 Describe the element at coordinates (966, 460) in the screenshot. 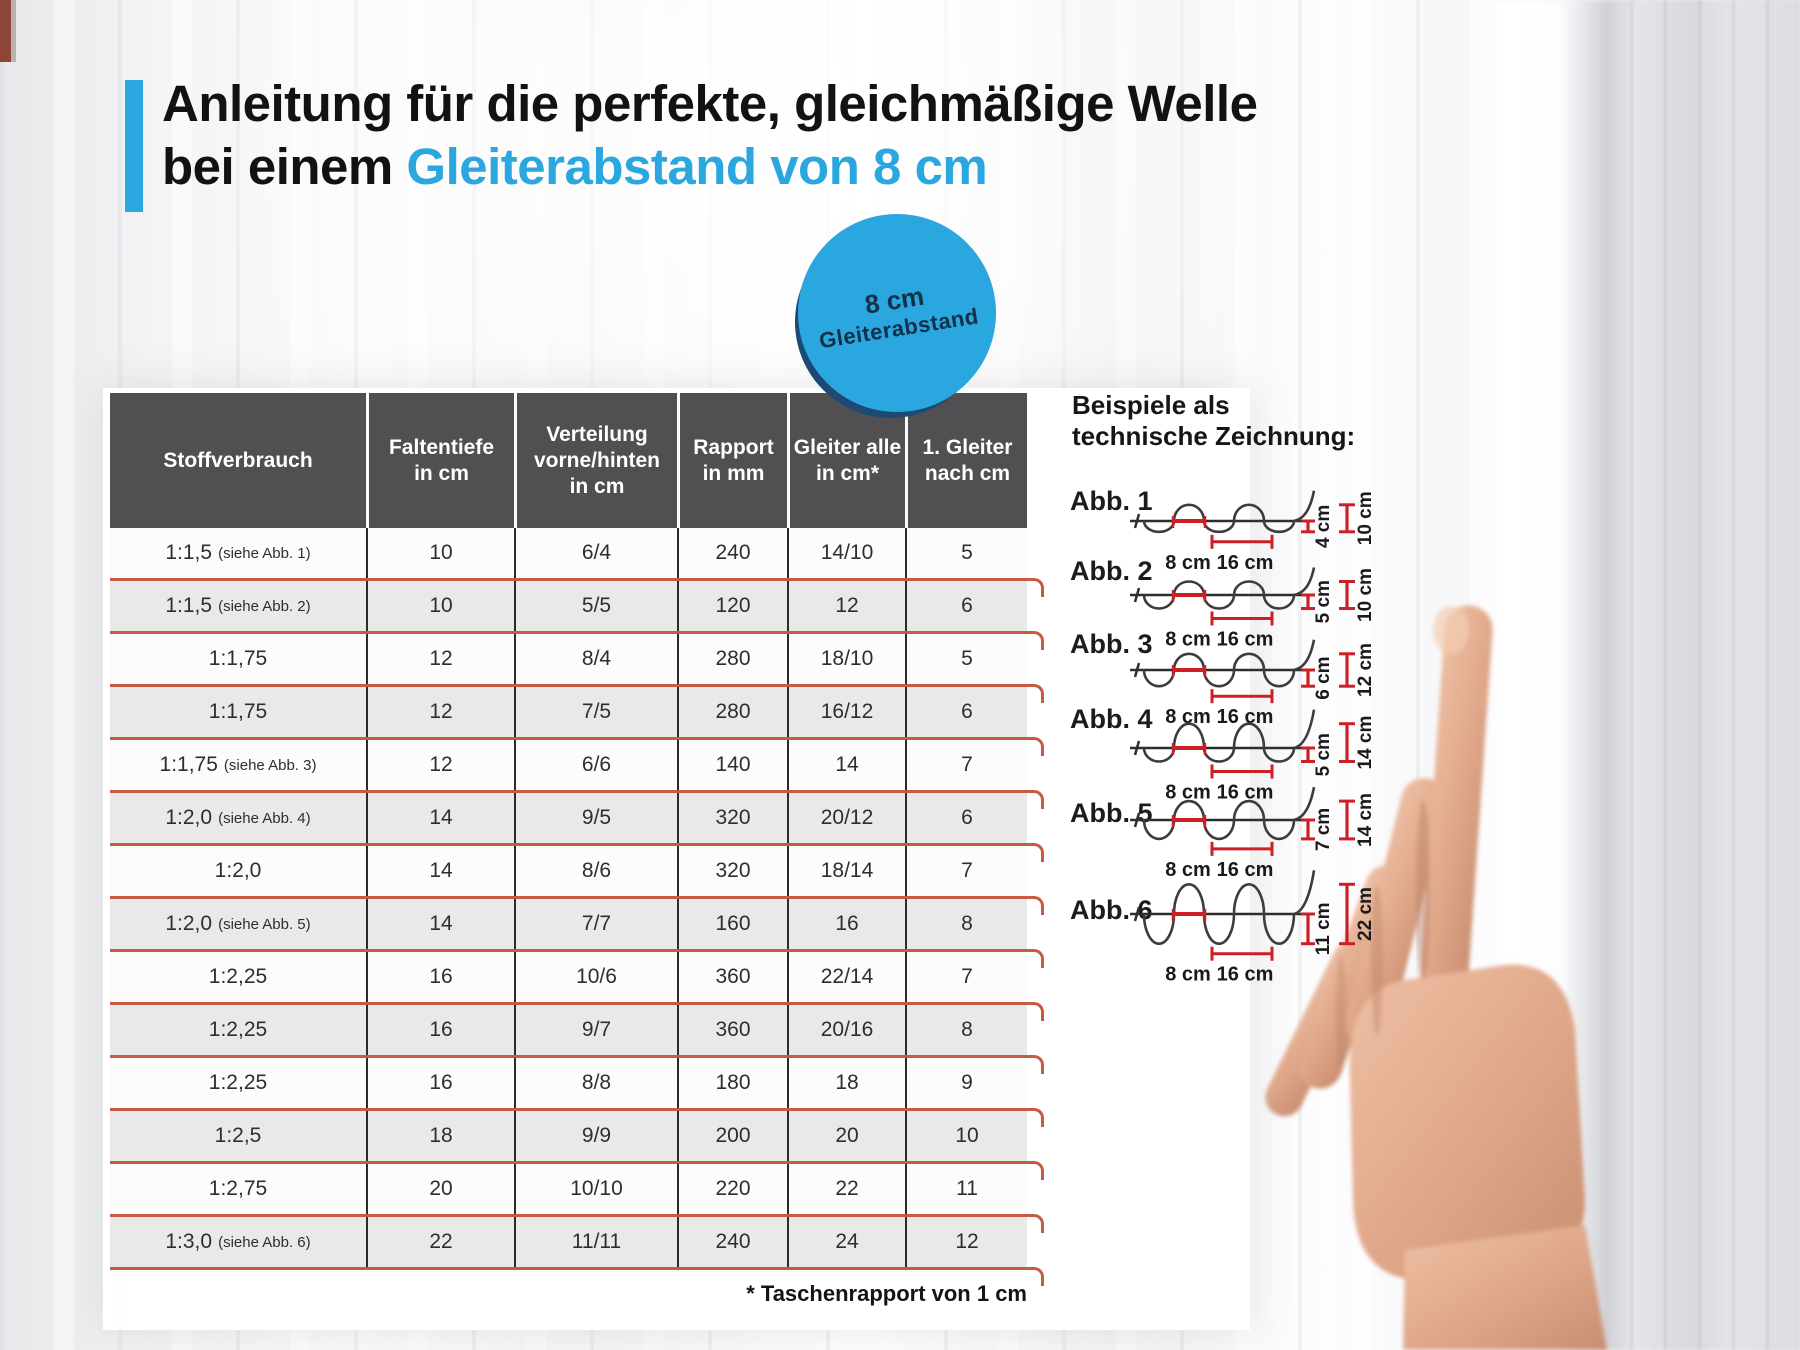

I see `table-header-cell-5: 1. Gleiter nach cm` at that location.